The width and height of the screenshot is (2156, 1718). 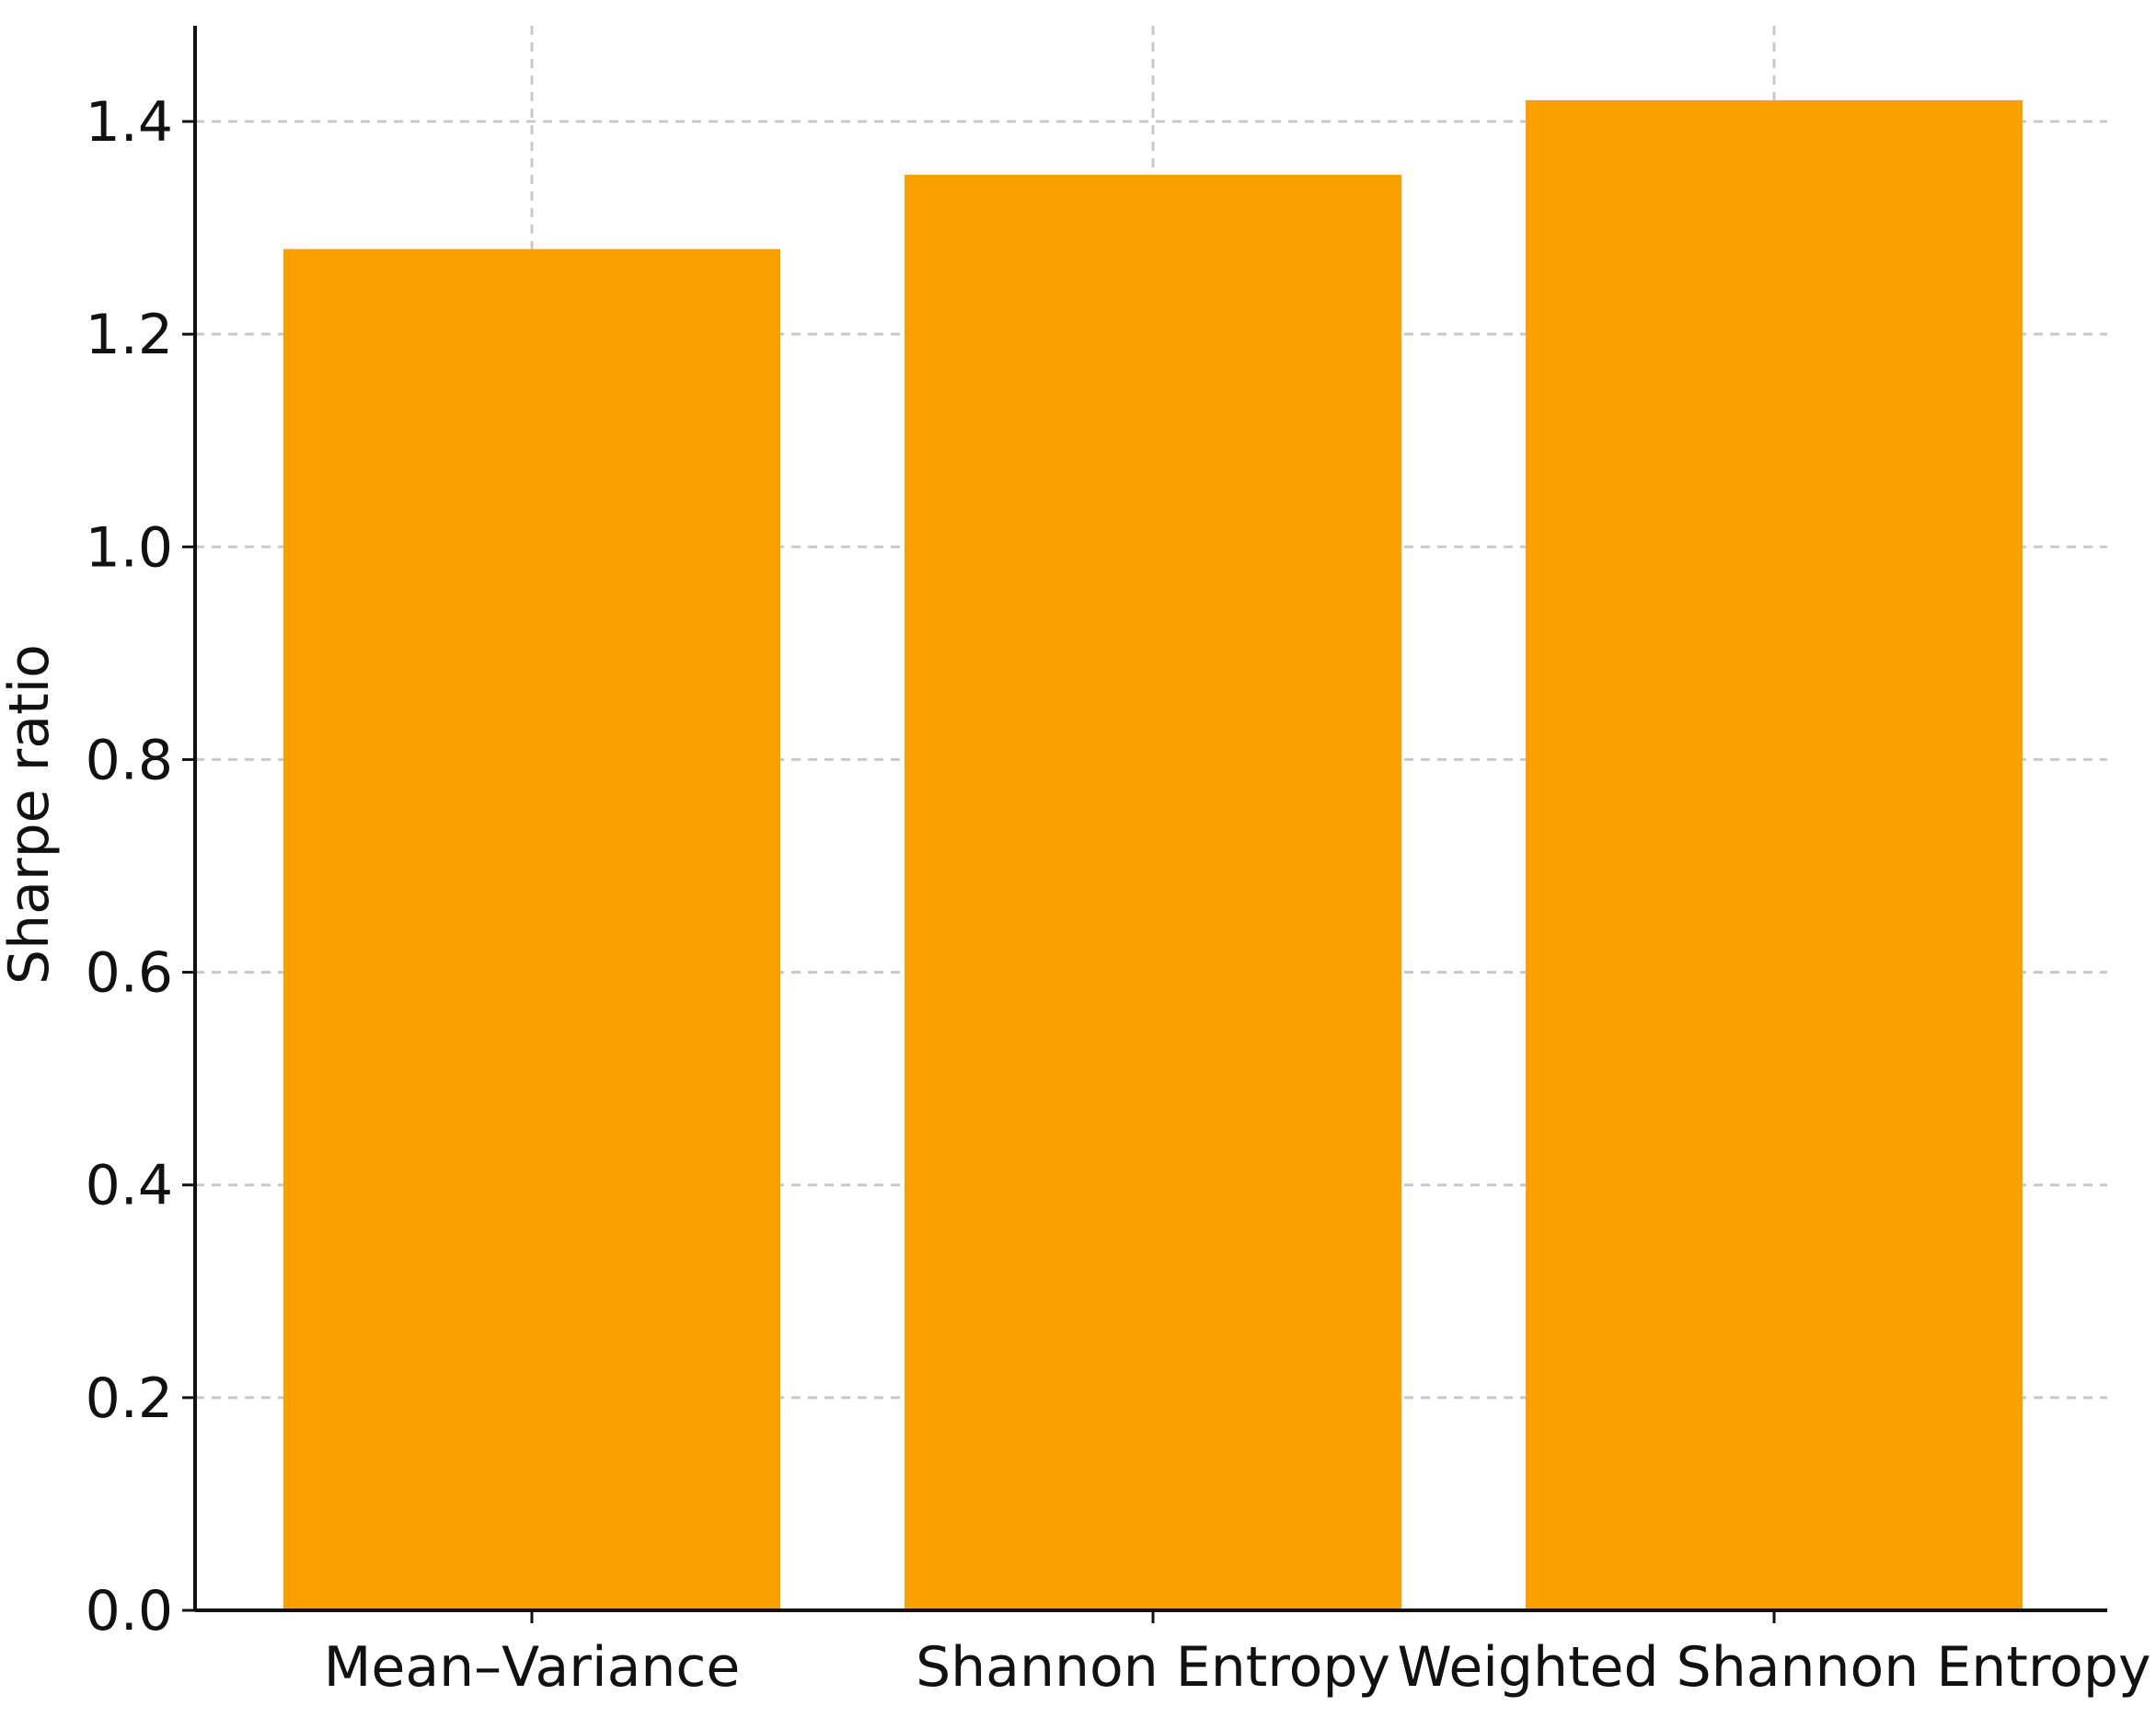 I want to click on y-tick-label: 0.6, so click(x=129, y=973).